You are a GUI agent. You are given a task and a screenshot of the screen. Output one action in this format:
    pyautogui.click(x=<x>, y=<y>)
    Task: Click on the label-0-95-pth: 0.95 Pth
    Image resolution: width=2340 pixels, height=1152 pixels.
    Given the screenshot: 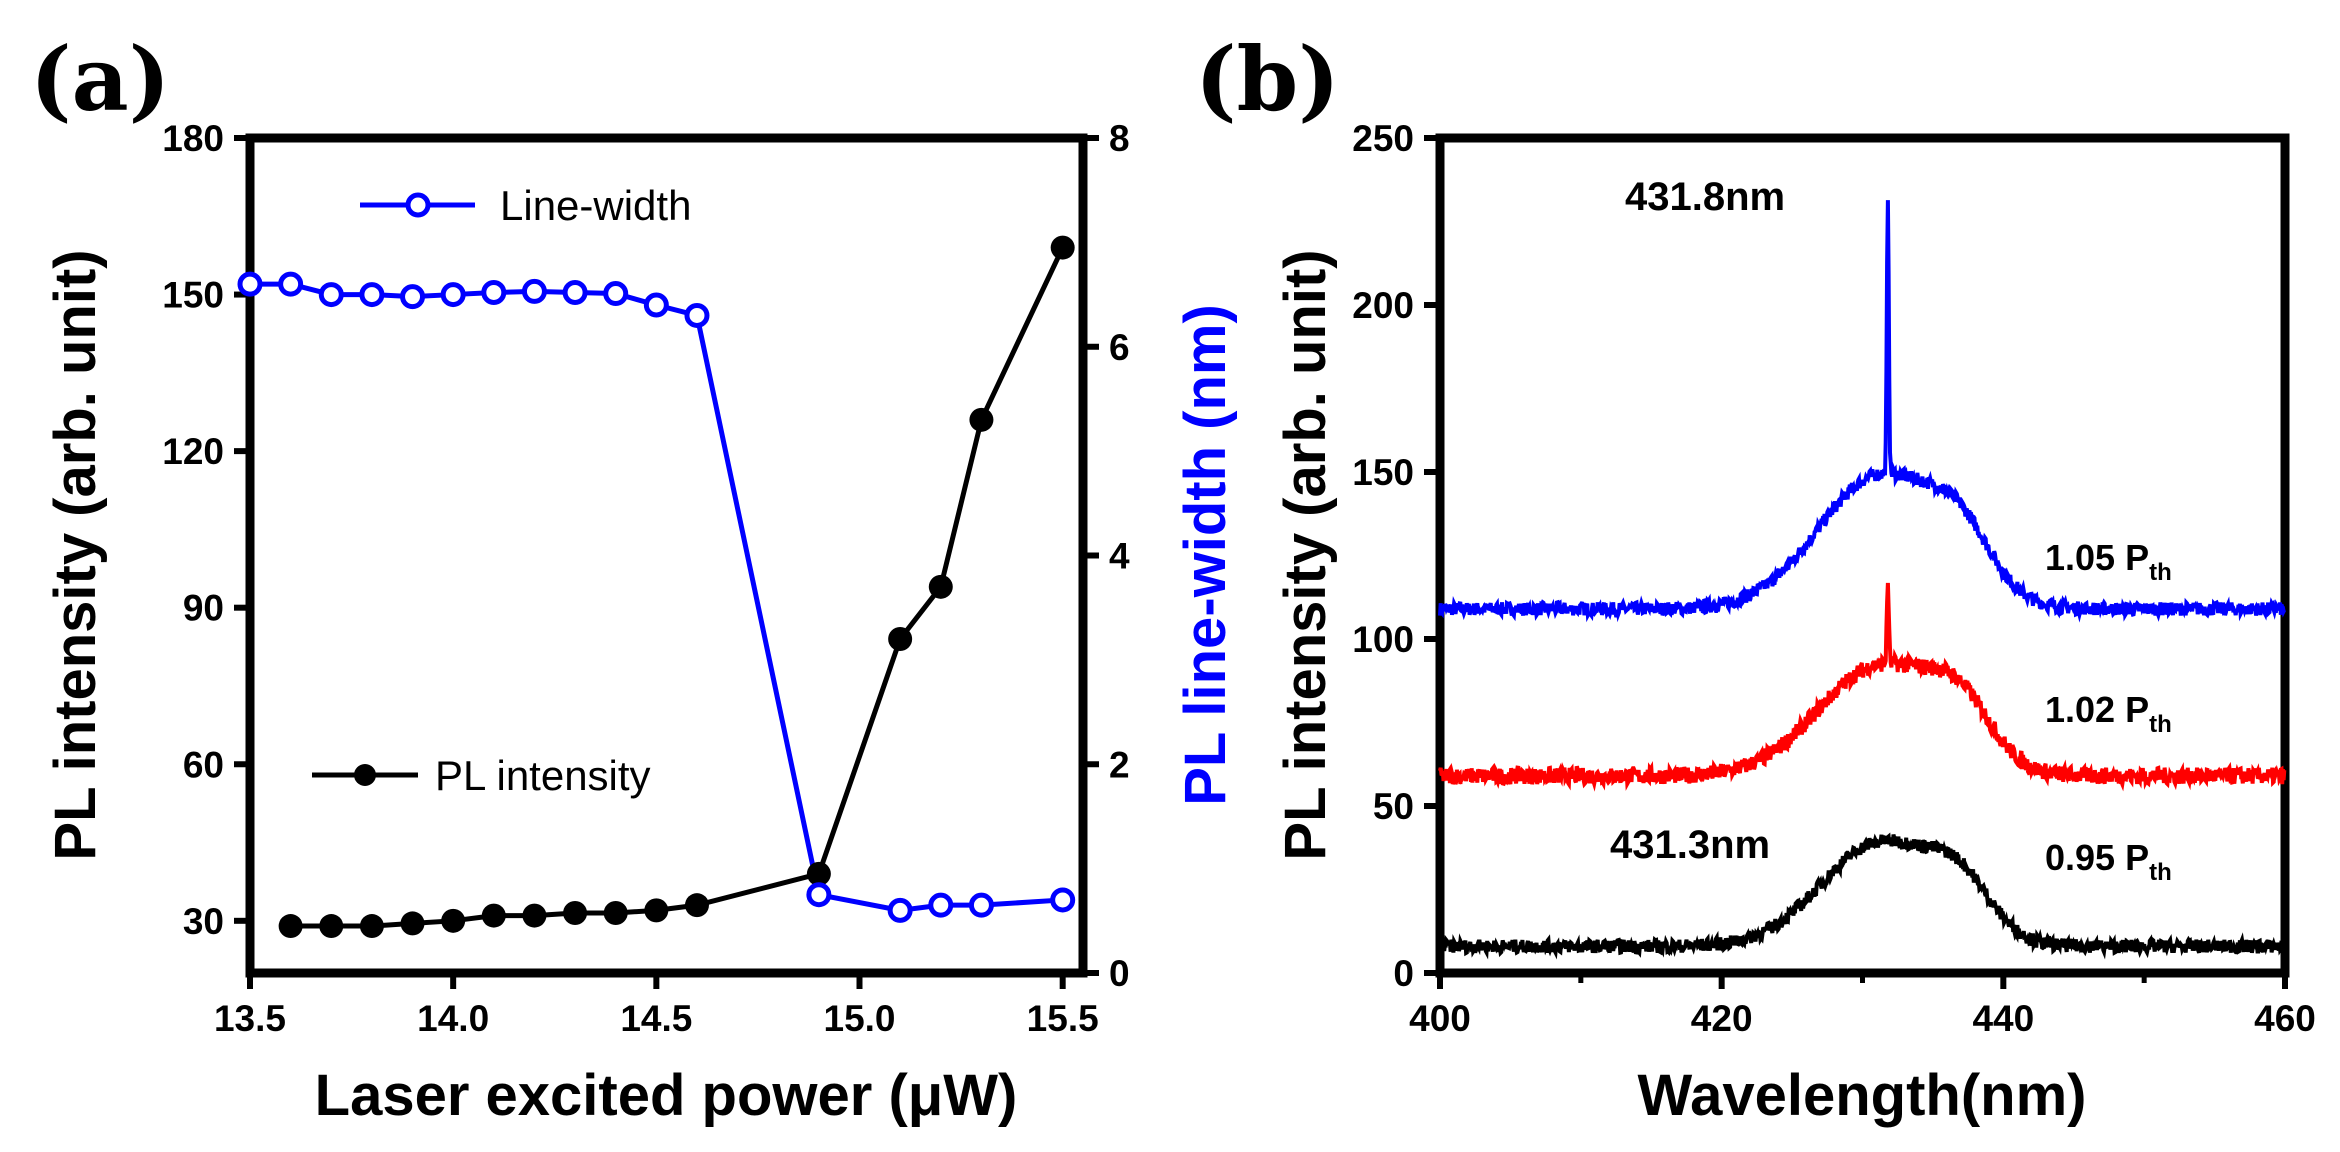 What is the action you would take?
    pyautogui.click(x=2108, y=861)
    